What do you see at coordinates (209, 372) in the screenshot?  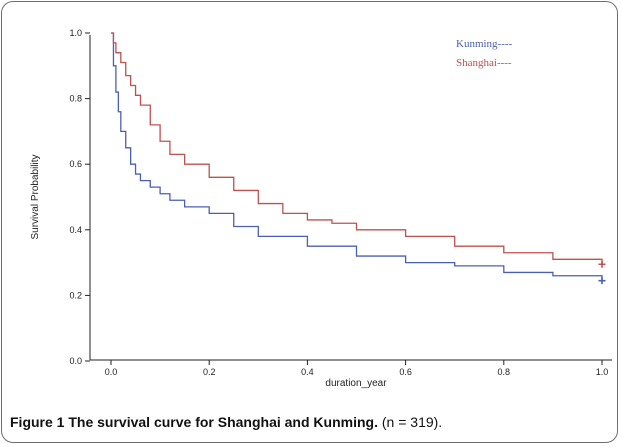 I see `x-tick-label: 0.2` at bounding box center [209, 372].